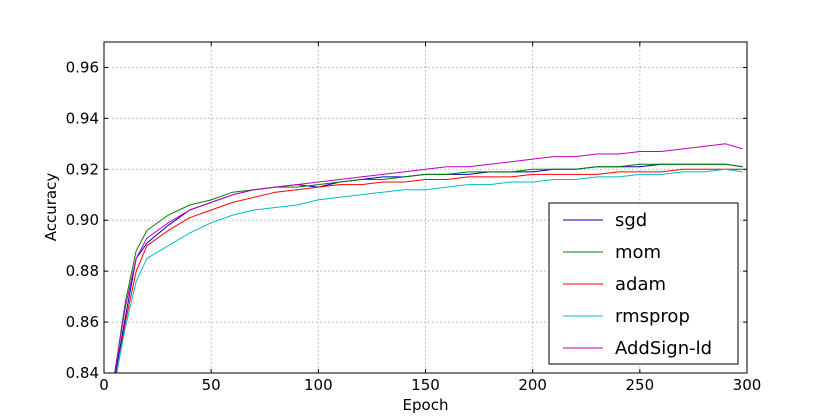  What do you see at coordinates (638, 252) in the screenshot?
I see `legend-label-mom: mom` at bounding box center [638, 252].